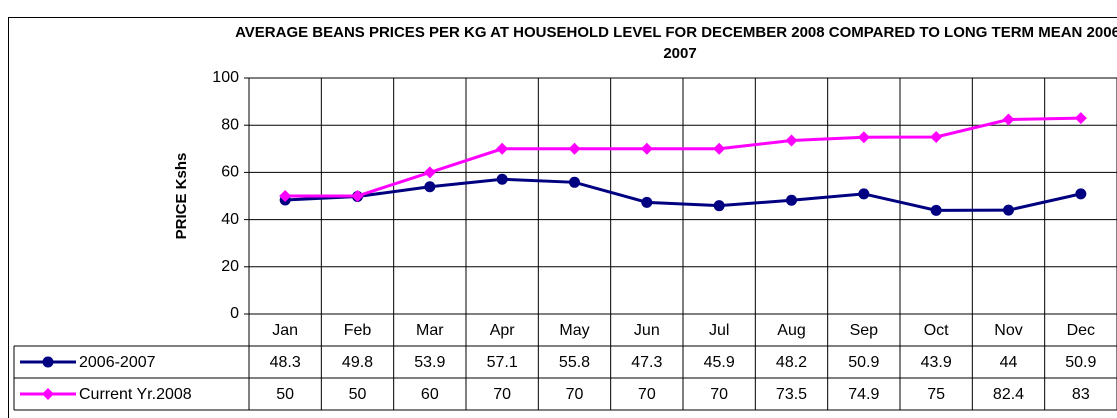 This screenshot has width=1117, height=418. I want to click on x-tick-label: Nov, so click(1008, 330).